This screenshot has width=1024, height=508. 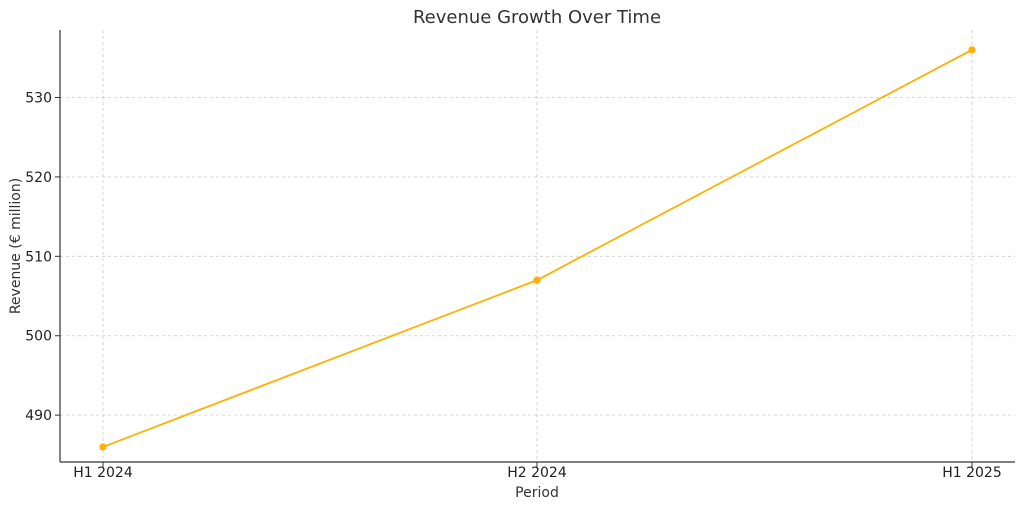 I want to click on y-tick-label: 530, so click(x=38, y=99).